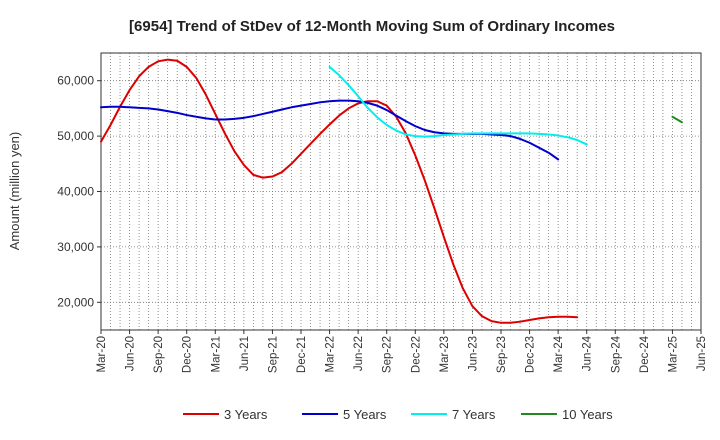 The width and height of the screenshot is (720, 440). I want to click on x-tick-label: Mar-20, so click(102, 354).